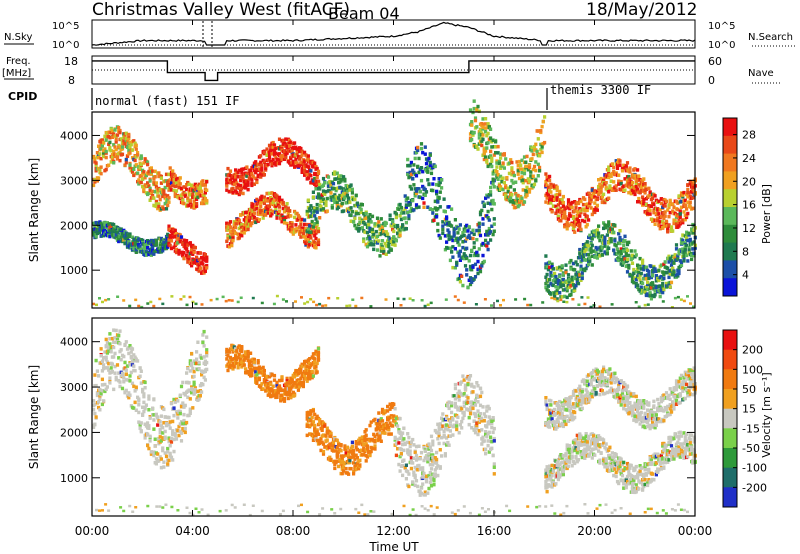 This screenshot has width=800, height=554. Describe the element at coordinates (711, 80) in the screenshot. I see `nave-tick-bottom: 0` at that location.